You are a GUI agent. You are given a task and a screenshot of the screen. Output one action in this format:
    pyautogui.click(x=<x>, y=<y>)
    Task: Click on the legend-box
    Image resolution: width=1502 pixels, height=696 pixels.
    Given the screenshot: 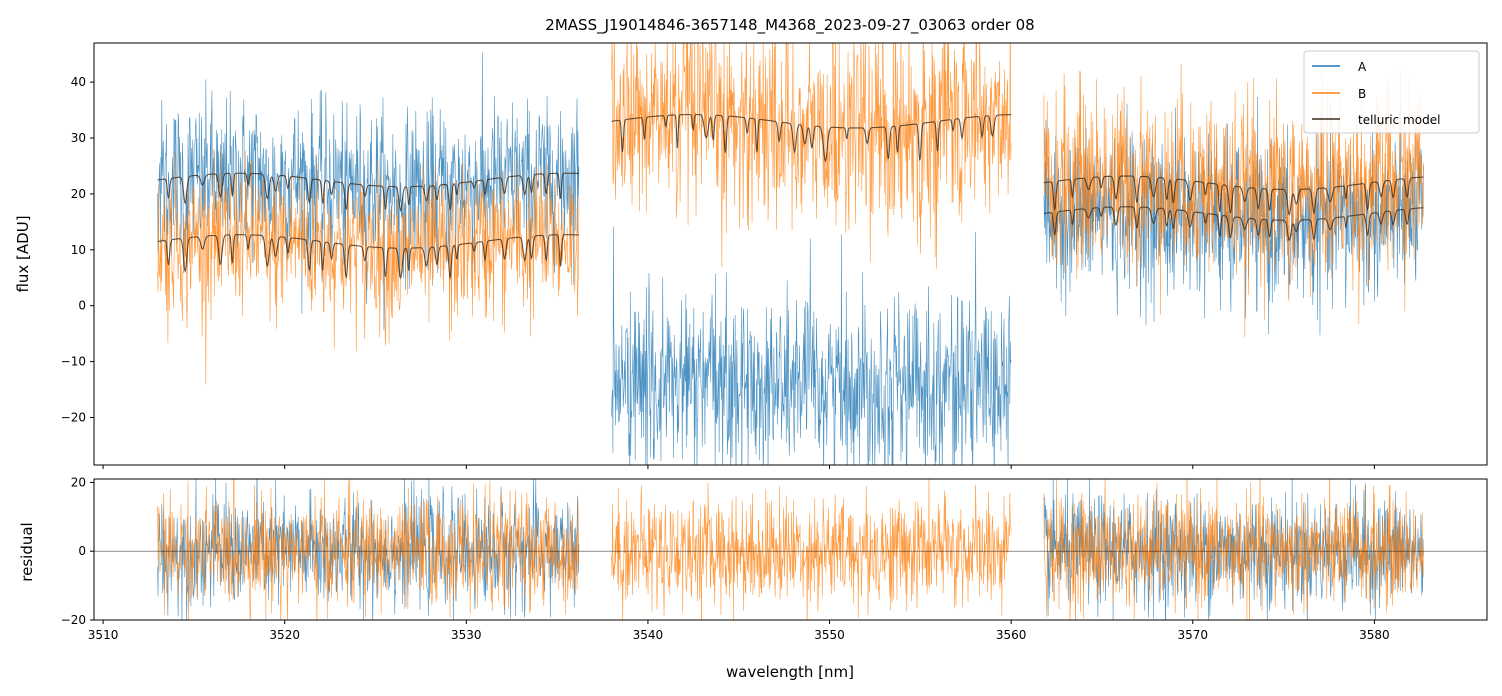 What is the action you would take?
    pyautogui.click(x=1391, y=92)
    